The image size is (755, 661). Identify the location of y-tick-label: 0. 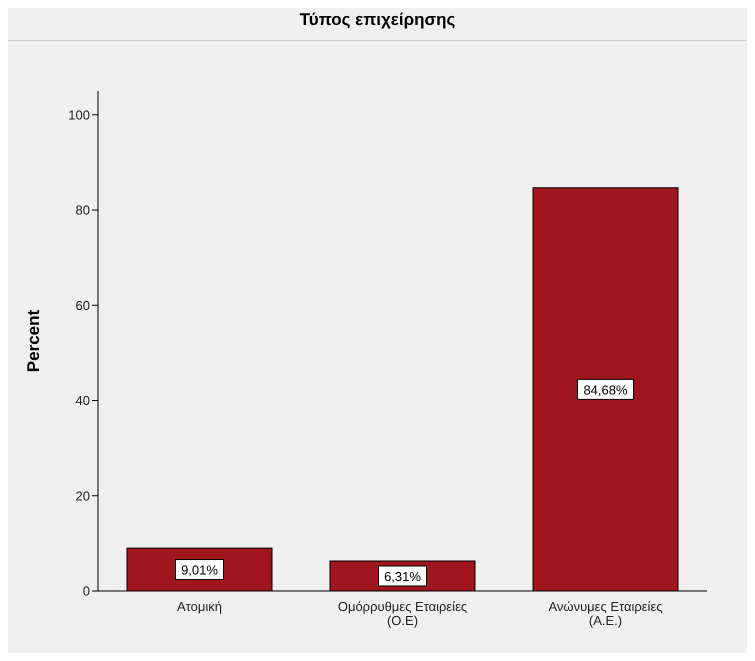
(86, 591).